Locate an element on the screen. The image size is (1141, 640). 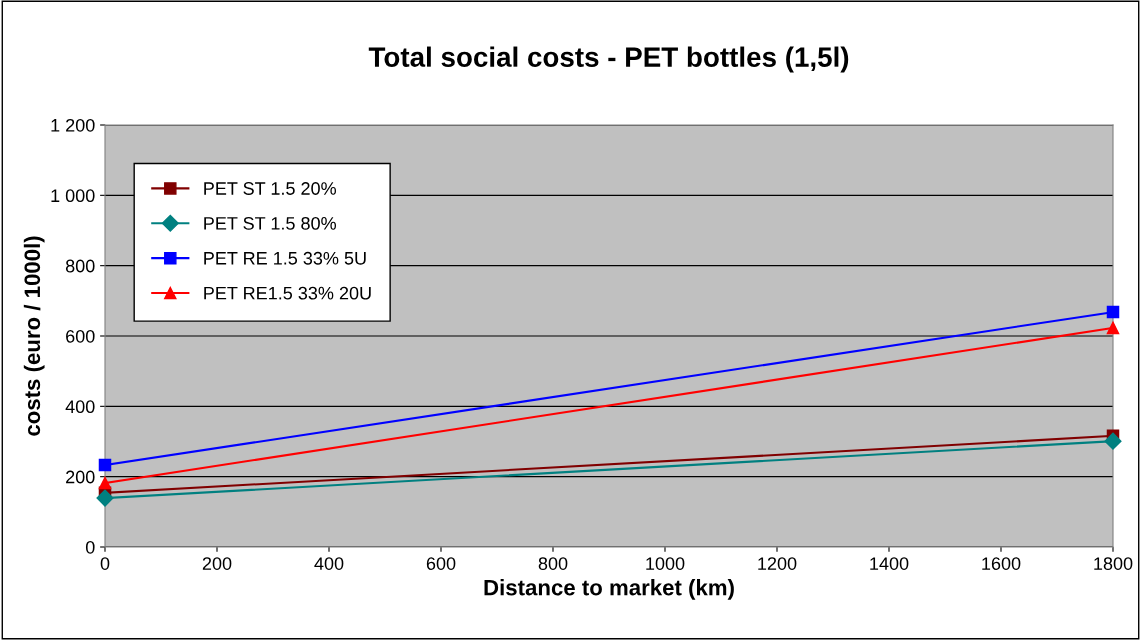
legend-label: PET ST 1.5 20% is located at coordinates (270, 188).